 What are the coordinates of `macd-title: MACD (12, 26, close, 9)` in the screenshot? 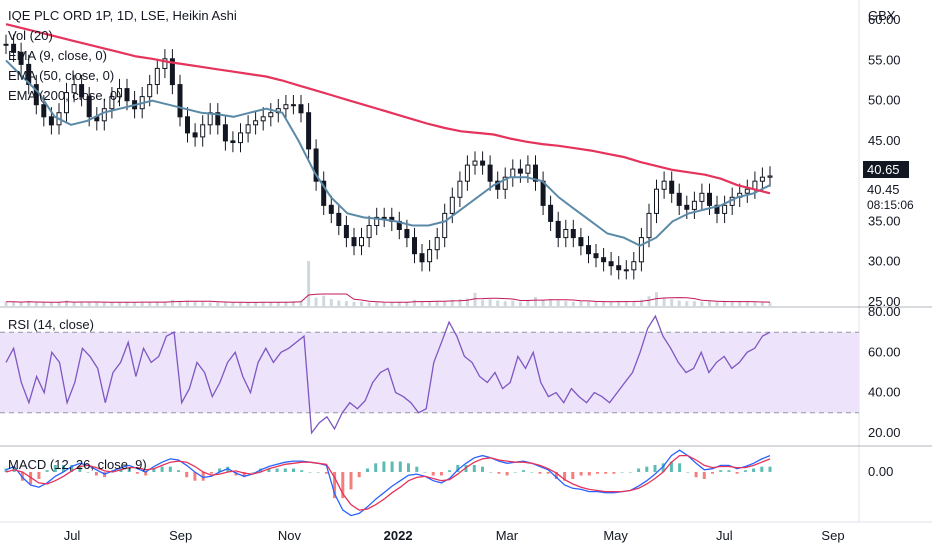 It's located at (77, 464).